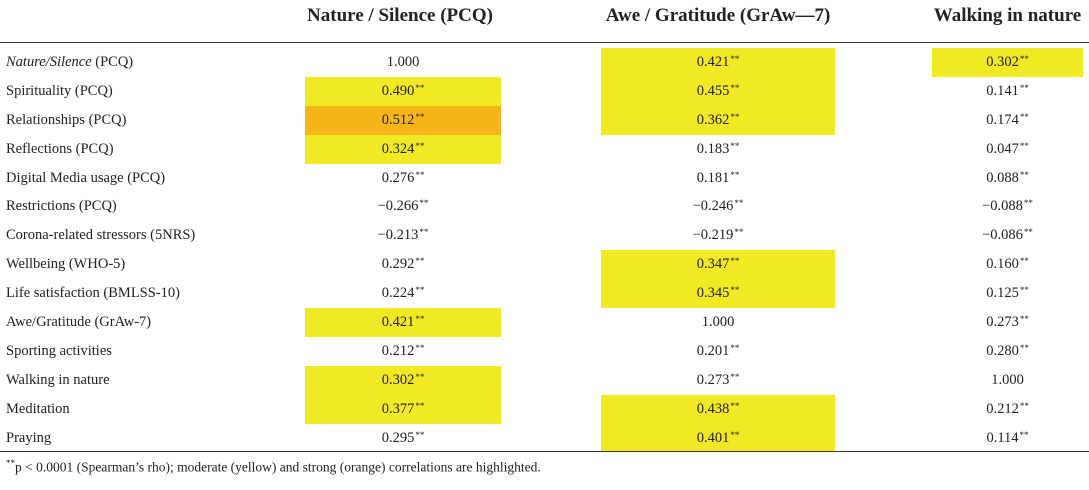 Image resolution: width=1089 pixels, height=490 pixels. I want to click on header-awe-gratitude: Awe / Gratitude (GrAw—7), so click(718, 15).